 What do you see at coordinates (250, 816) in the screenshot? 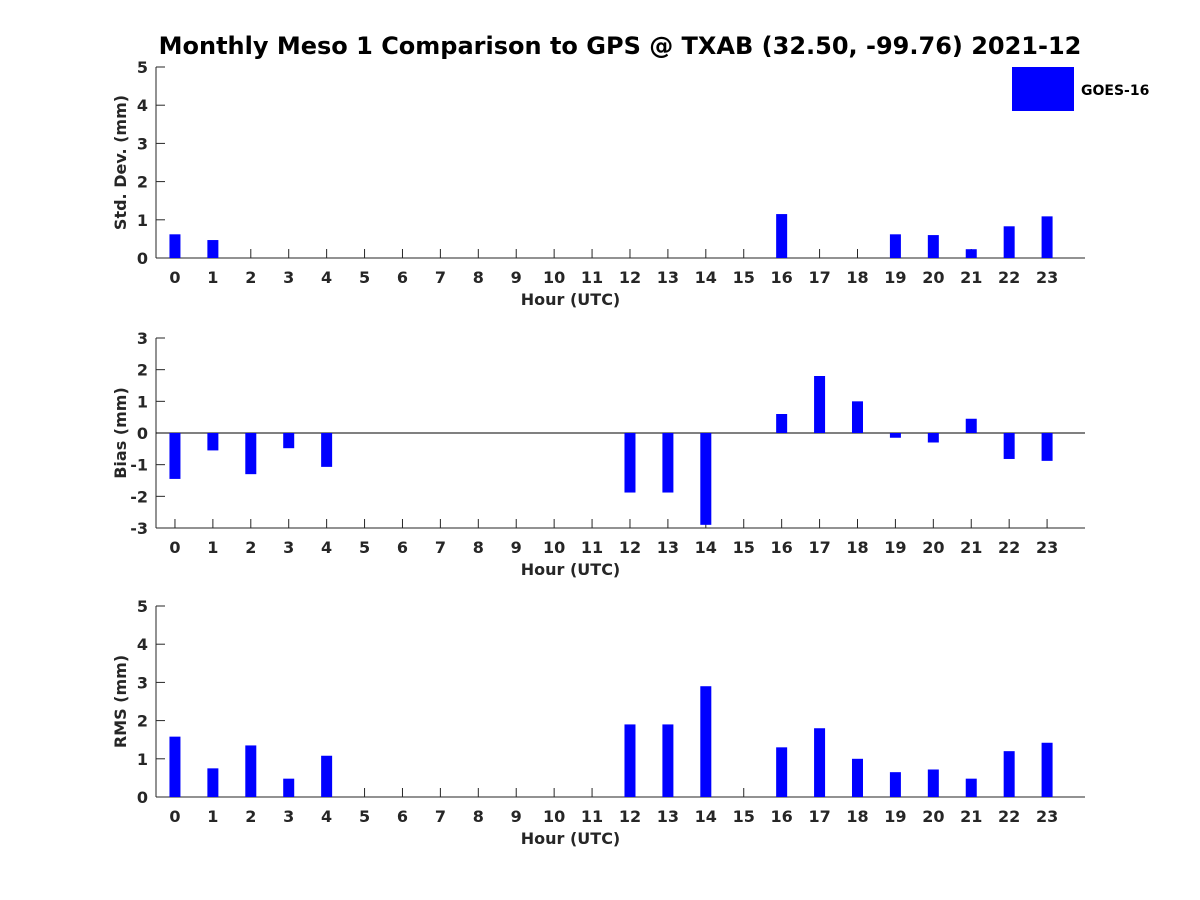
I see `rms-x-tick-label: 2` at bounding box center [250, 816].